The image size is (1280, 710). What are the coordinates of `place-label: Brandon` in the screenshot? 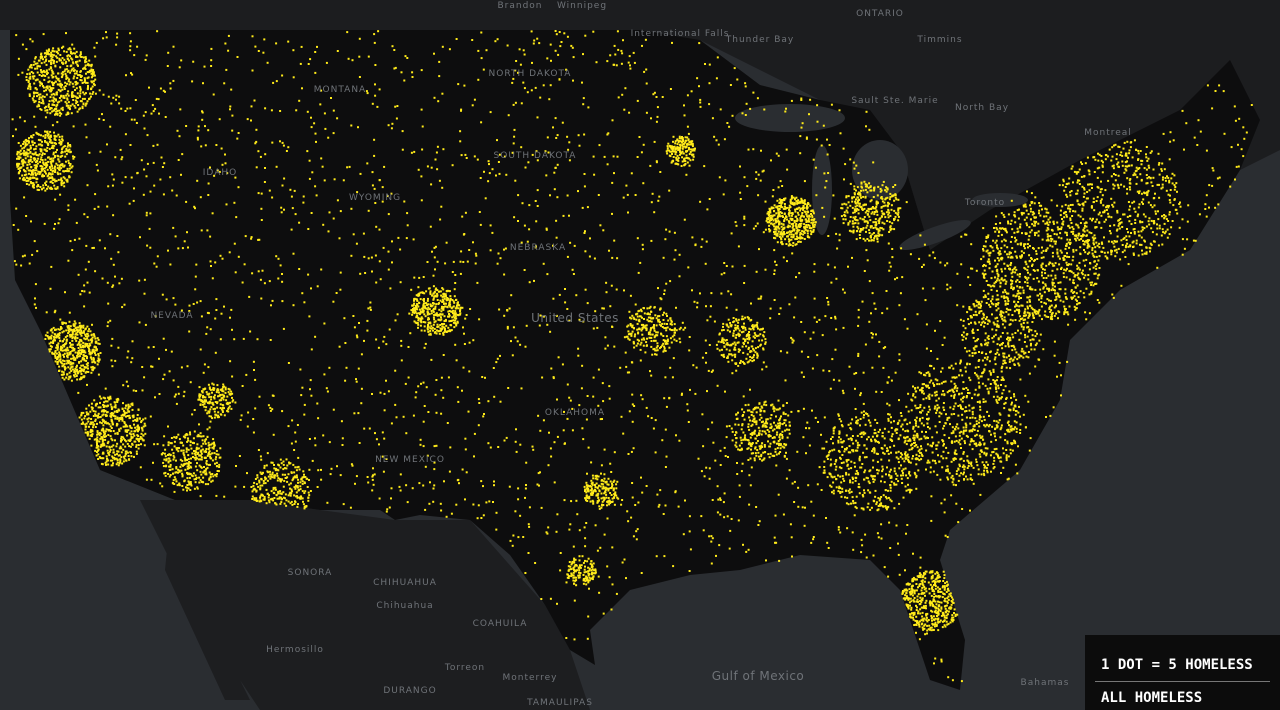 It's located at (519, 6).